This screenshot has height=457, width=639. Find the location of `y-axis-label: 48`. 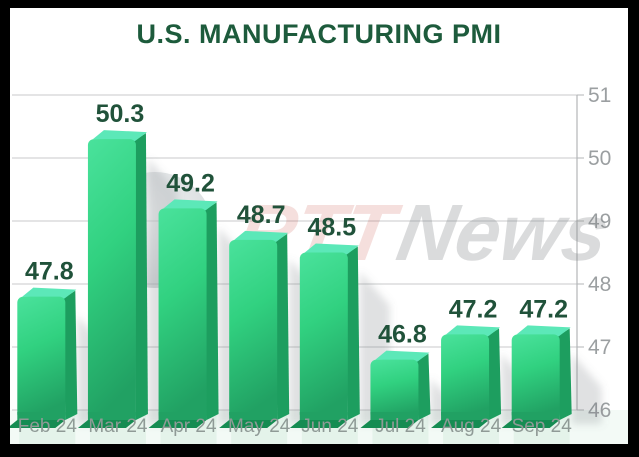

y-axis-label: 48 is located at coordinates (599, 284).